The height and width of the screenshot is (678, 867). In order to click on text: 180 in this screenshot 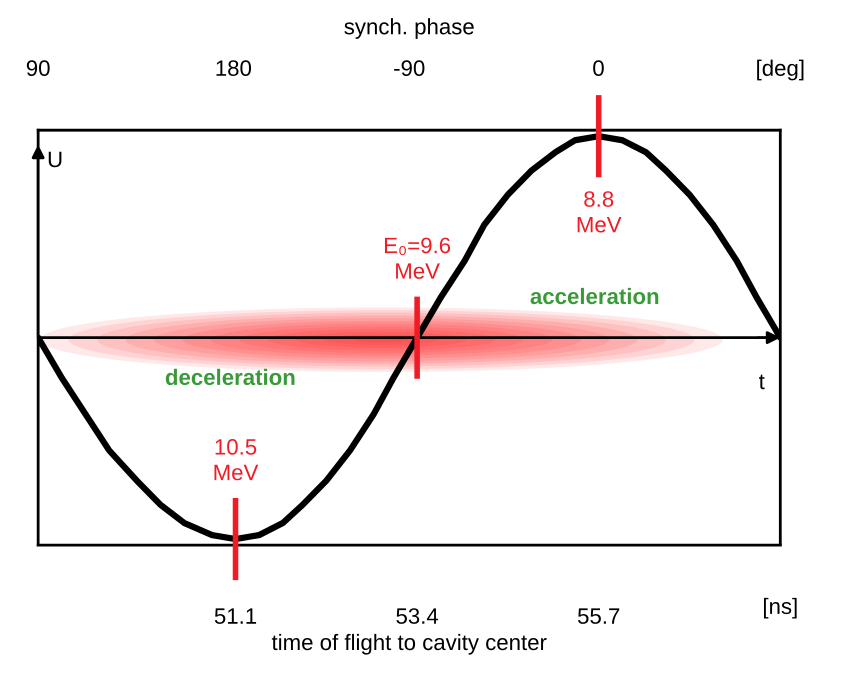, I will do `click(234, 68)`.